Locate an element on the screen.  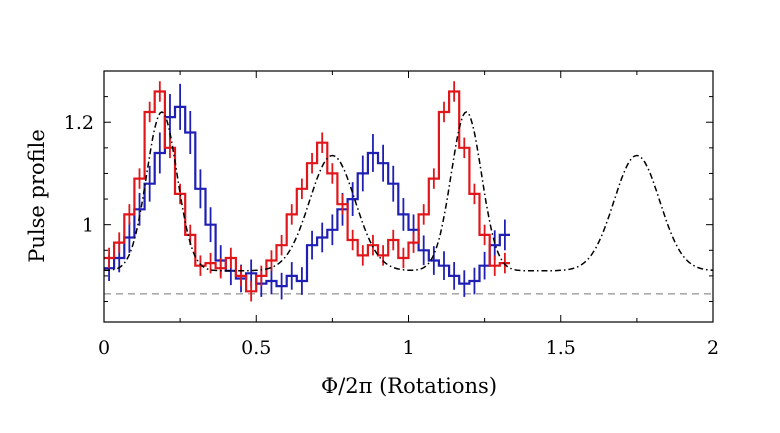
y-axis-label: Pulse profile is located at coordinates (37, 196).